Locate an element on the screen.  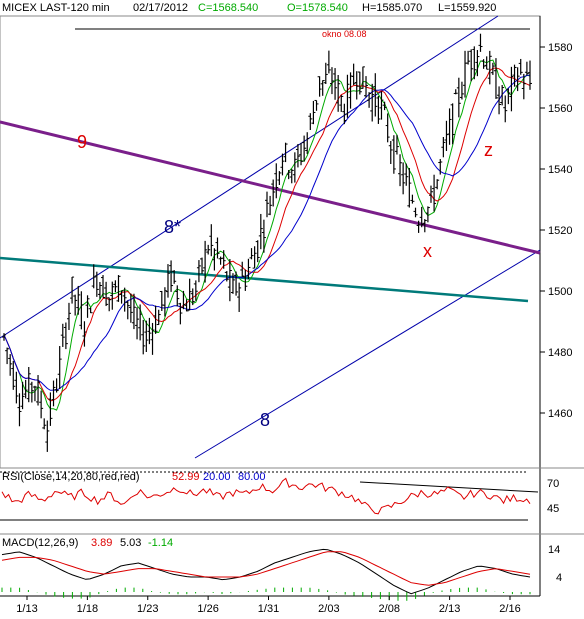
macd-tick-4: 4 is located at coordinates (559, 578).